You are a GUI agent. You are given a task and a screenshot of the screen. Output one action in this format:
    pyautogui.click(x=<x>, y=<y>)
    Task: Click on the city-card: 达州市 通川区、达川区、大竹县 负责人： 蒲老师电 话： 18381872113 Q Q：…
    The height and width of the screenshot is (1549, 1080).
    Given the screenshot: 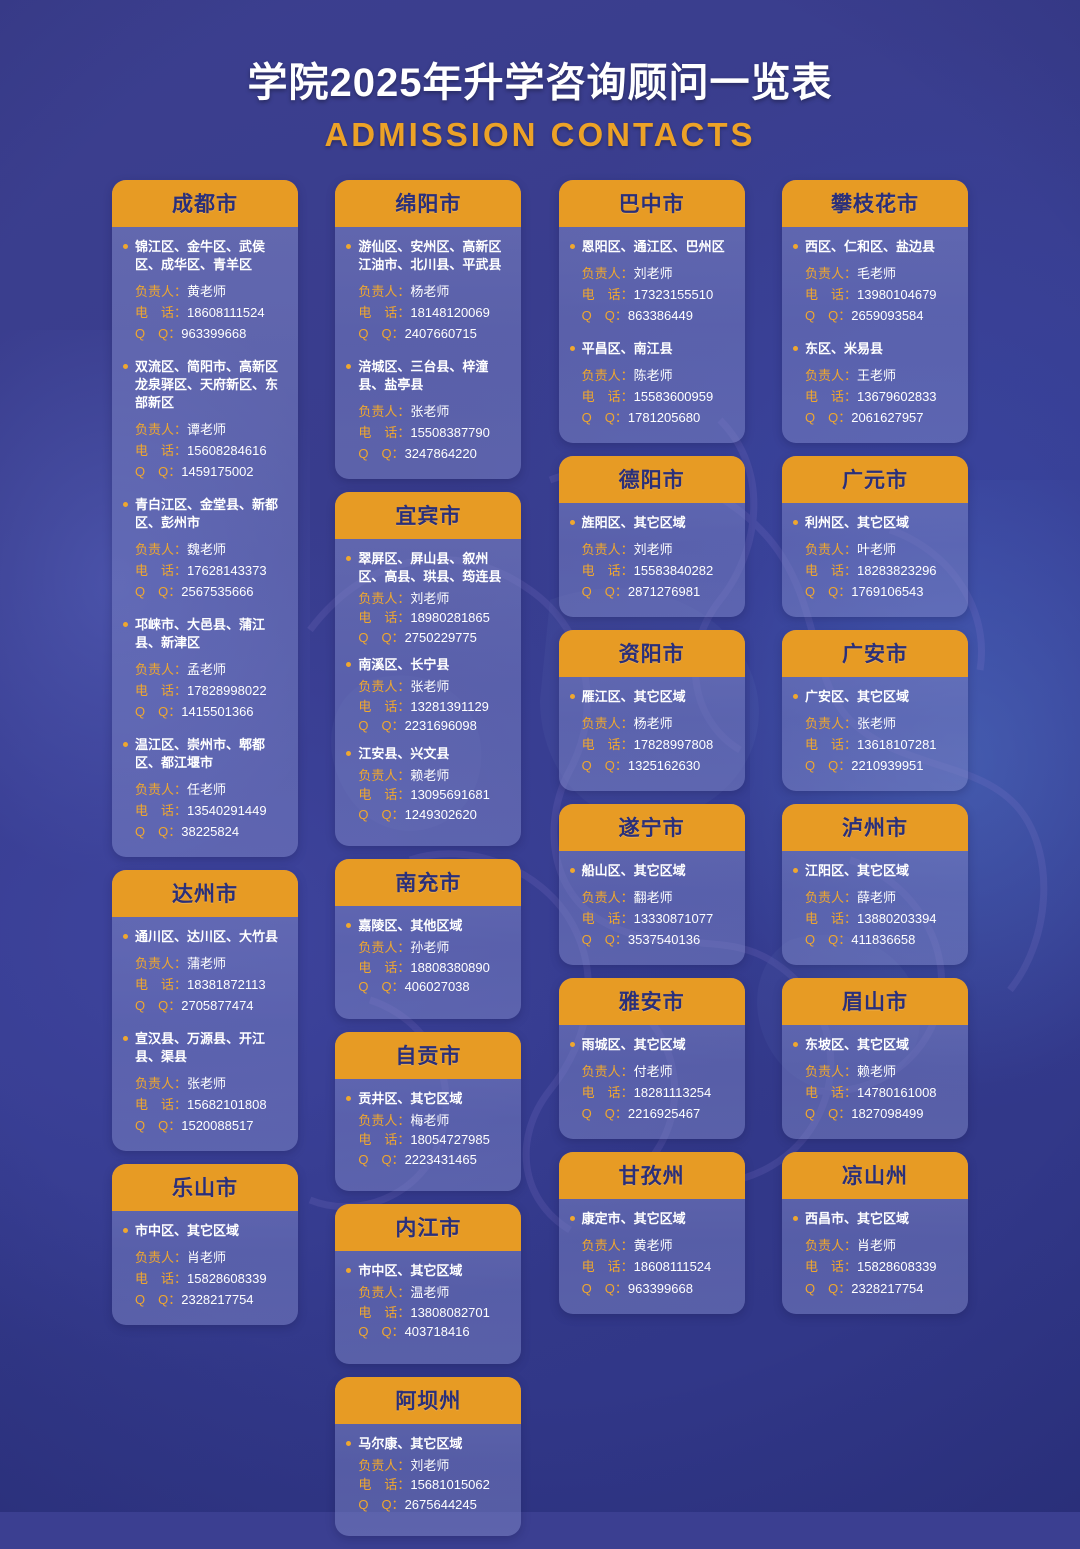 What is the action you would take?
    pyautogui.click(x=205, y=1011)
    